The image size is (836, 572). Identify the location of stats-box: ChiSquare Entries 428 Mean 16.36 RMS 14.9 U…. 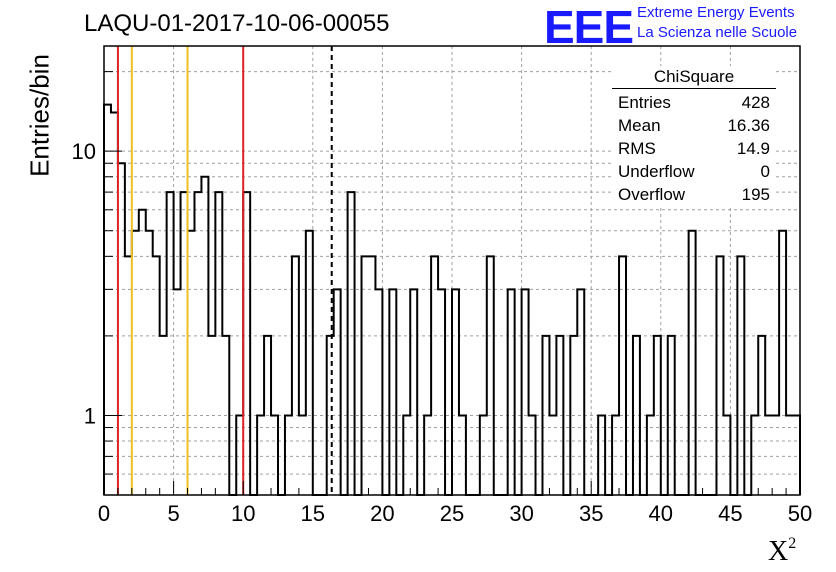
(694, 136).